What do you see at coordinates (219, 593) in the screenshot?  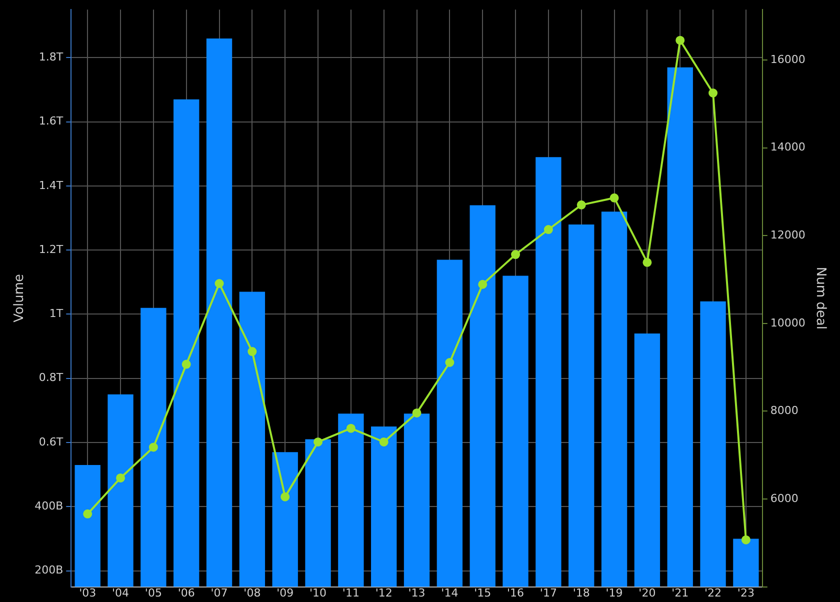 I see `x-tick-label: '07` at bounding box center [219, 593].